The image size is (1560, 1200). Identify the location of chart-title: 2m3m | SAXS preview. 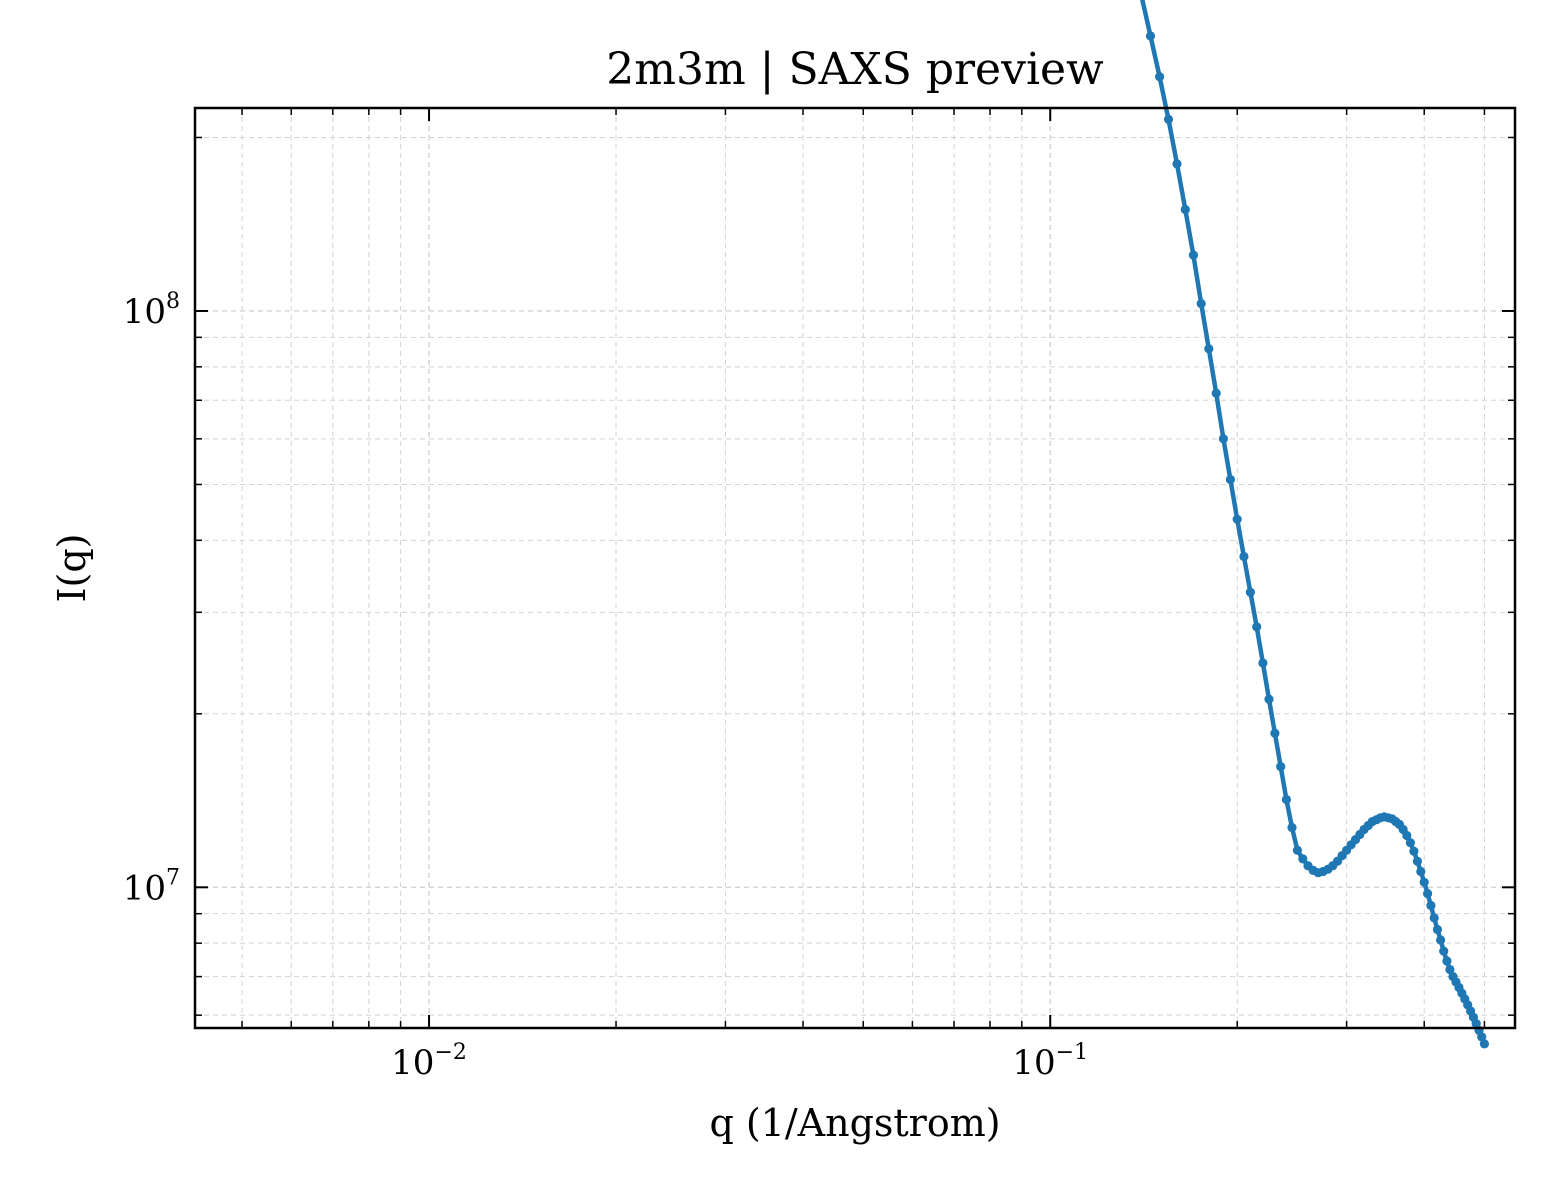
(855, 69).